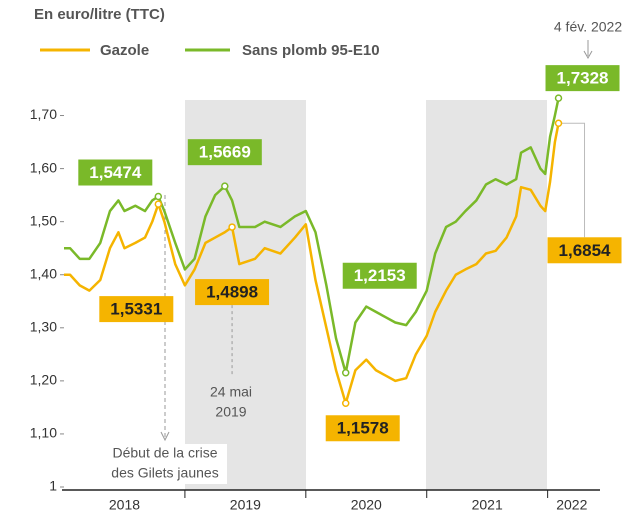 Image resolution: width=638 pixels, height=523 pixels. What do you see at coordinates (43, 327) in the screenshot?
I see `y-tick-label: 1,30` at bounding box center [43, 327].